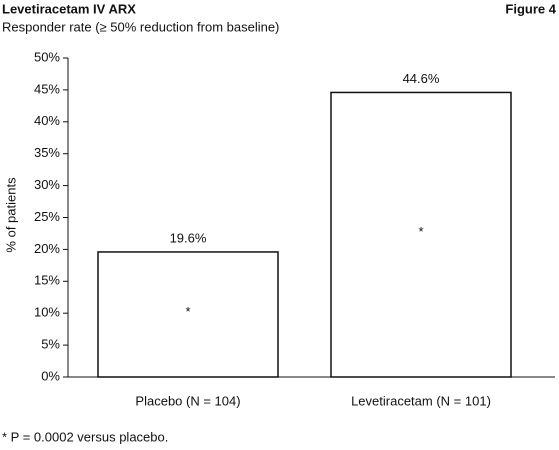 The image size is (559, 450). Describe the element at coordinates (530, 8) in the screenshot. I see `figure-label: Figure 4` at that location.